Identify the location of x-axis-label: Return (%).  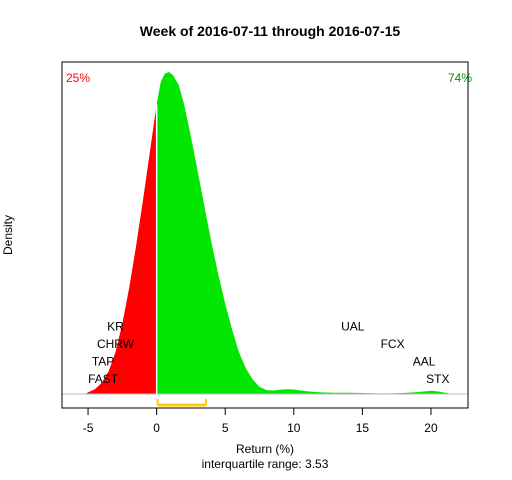
(265, 449).